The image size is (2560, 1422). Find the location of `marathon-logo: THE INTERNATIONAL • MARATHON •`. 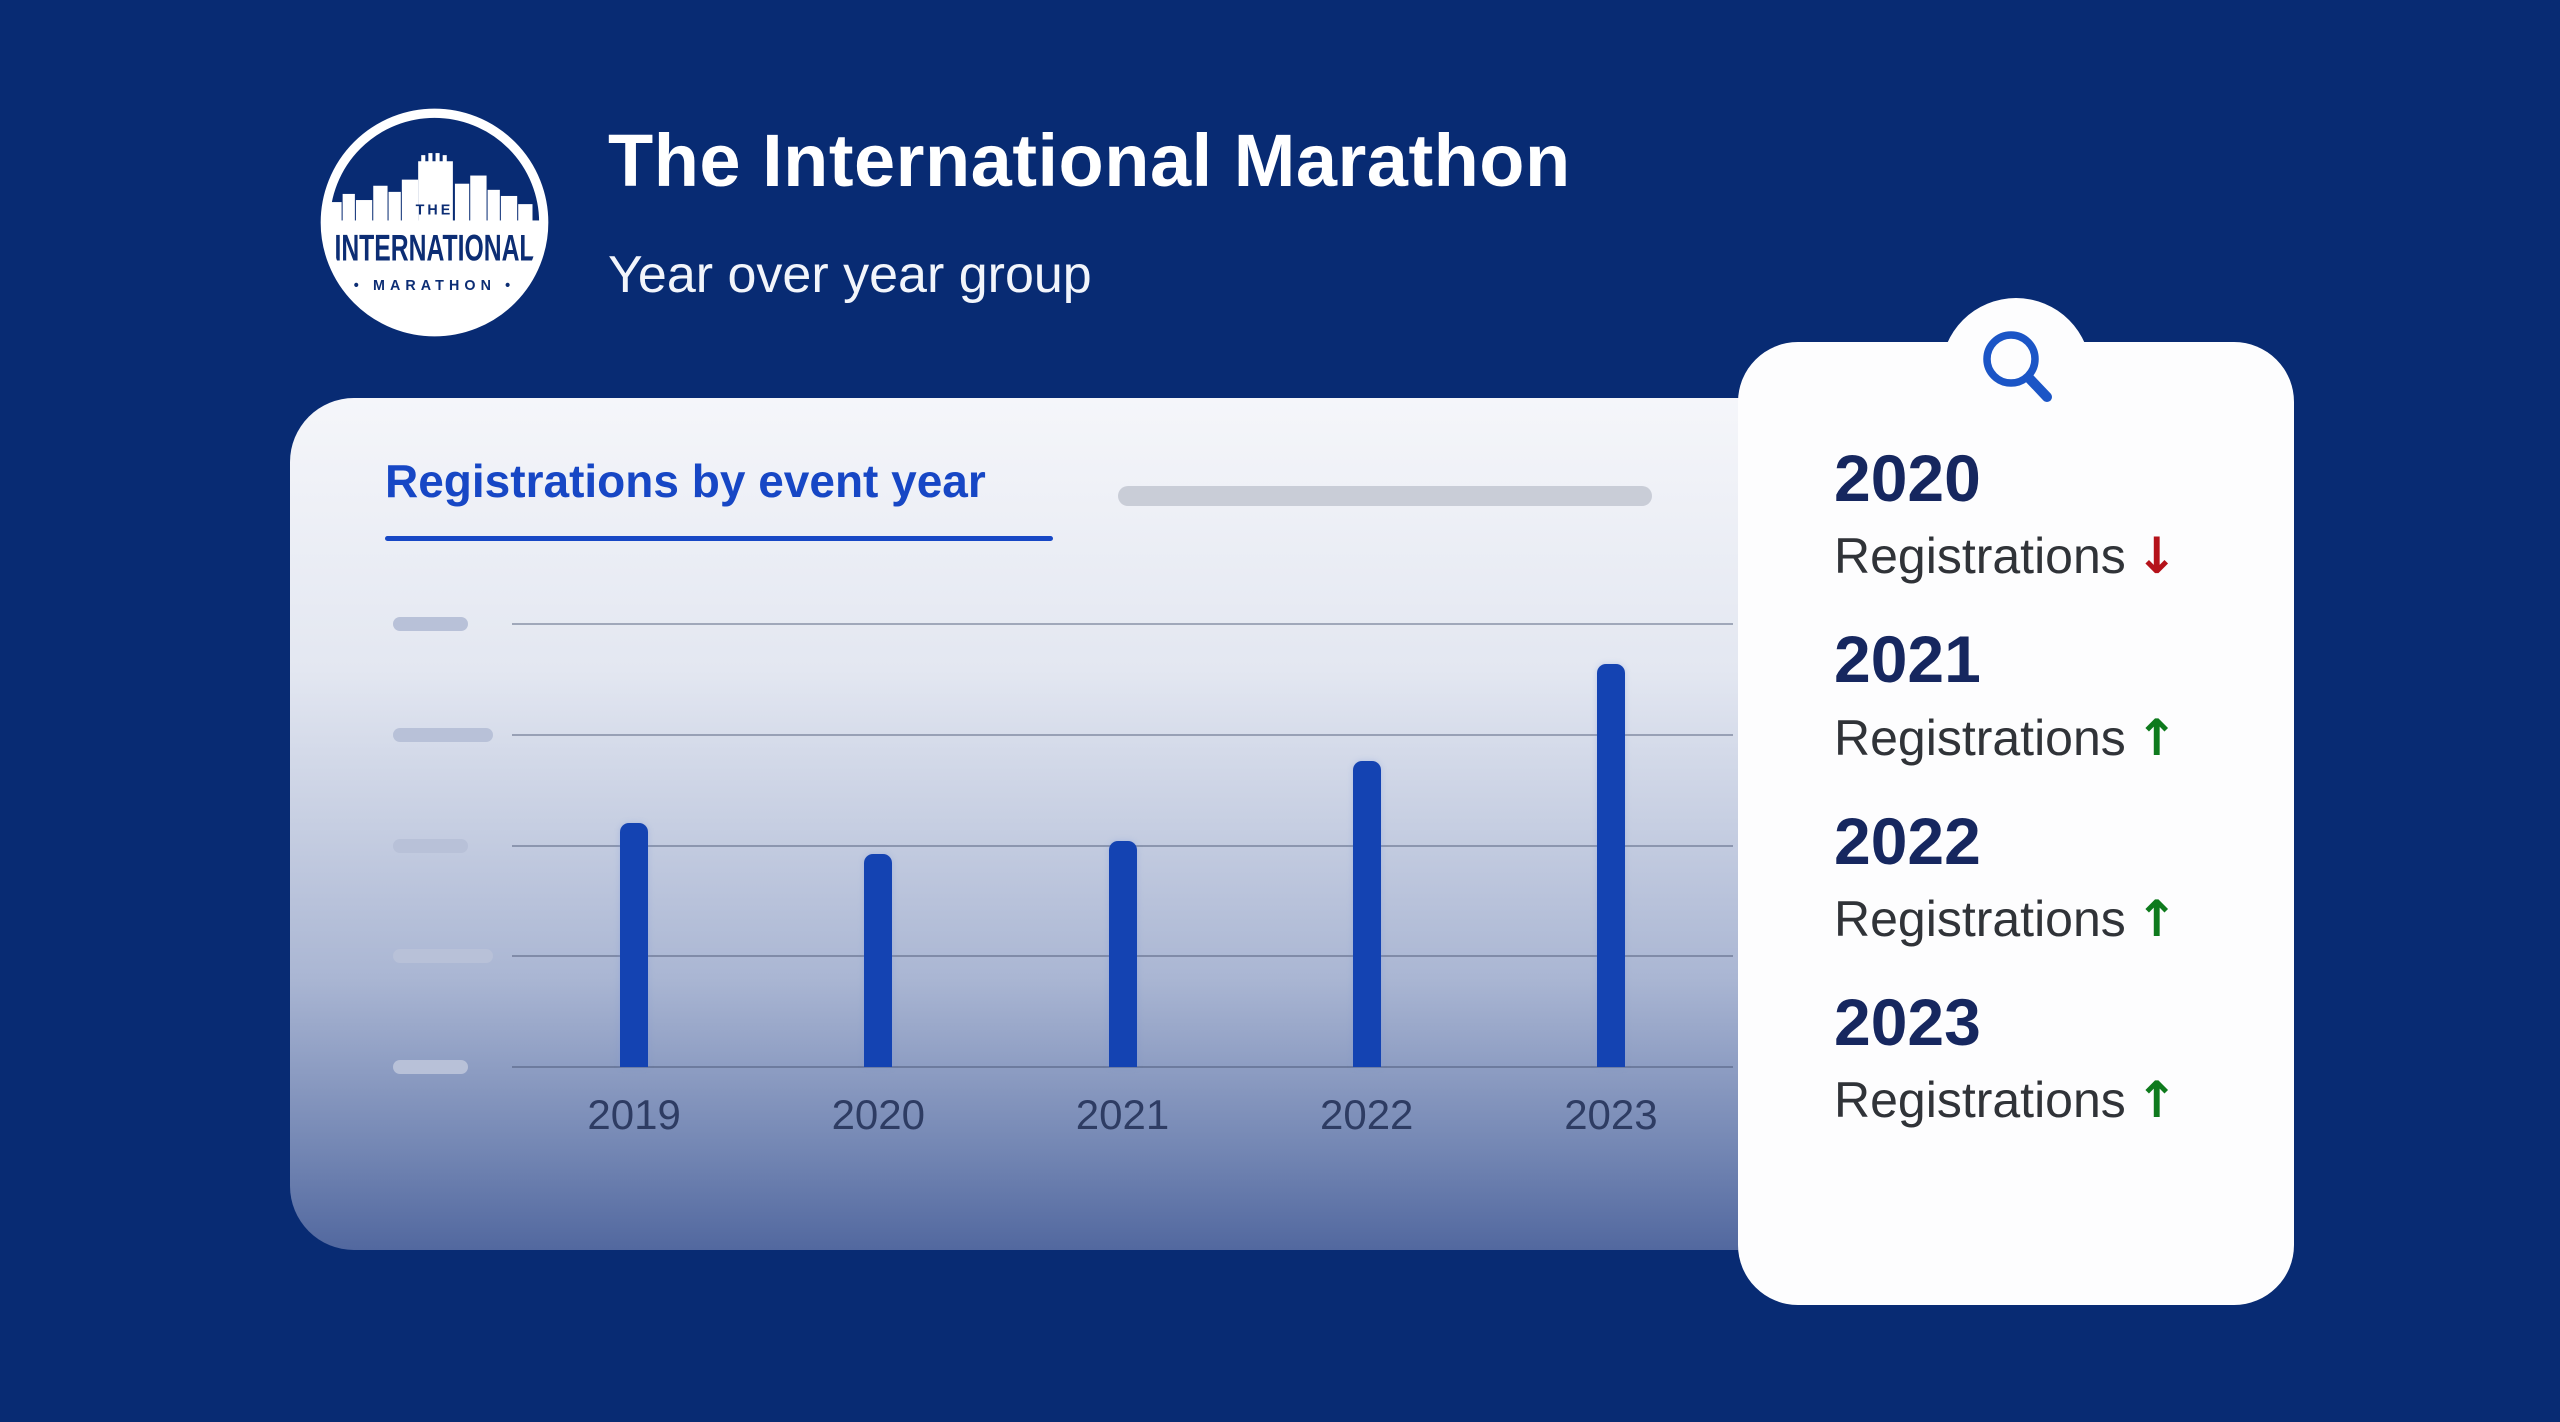

marathon-logo: THE INTERNATIONAL • MARATHON • is located at coordinates (434, 222).